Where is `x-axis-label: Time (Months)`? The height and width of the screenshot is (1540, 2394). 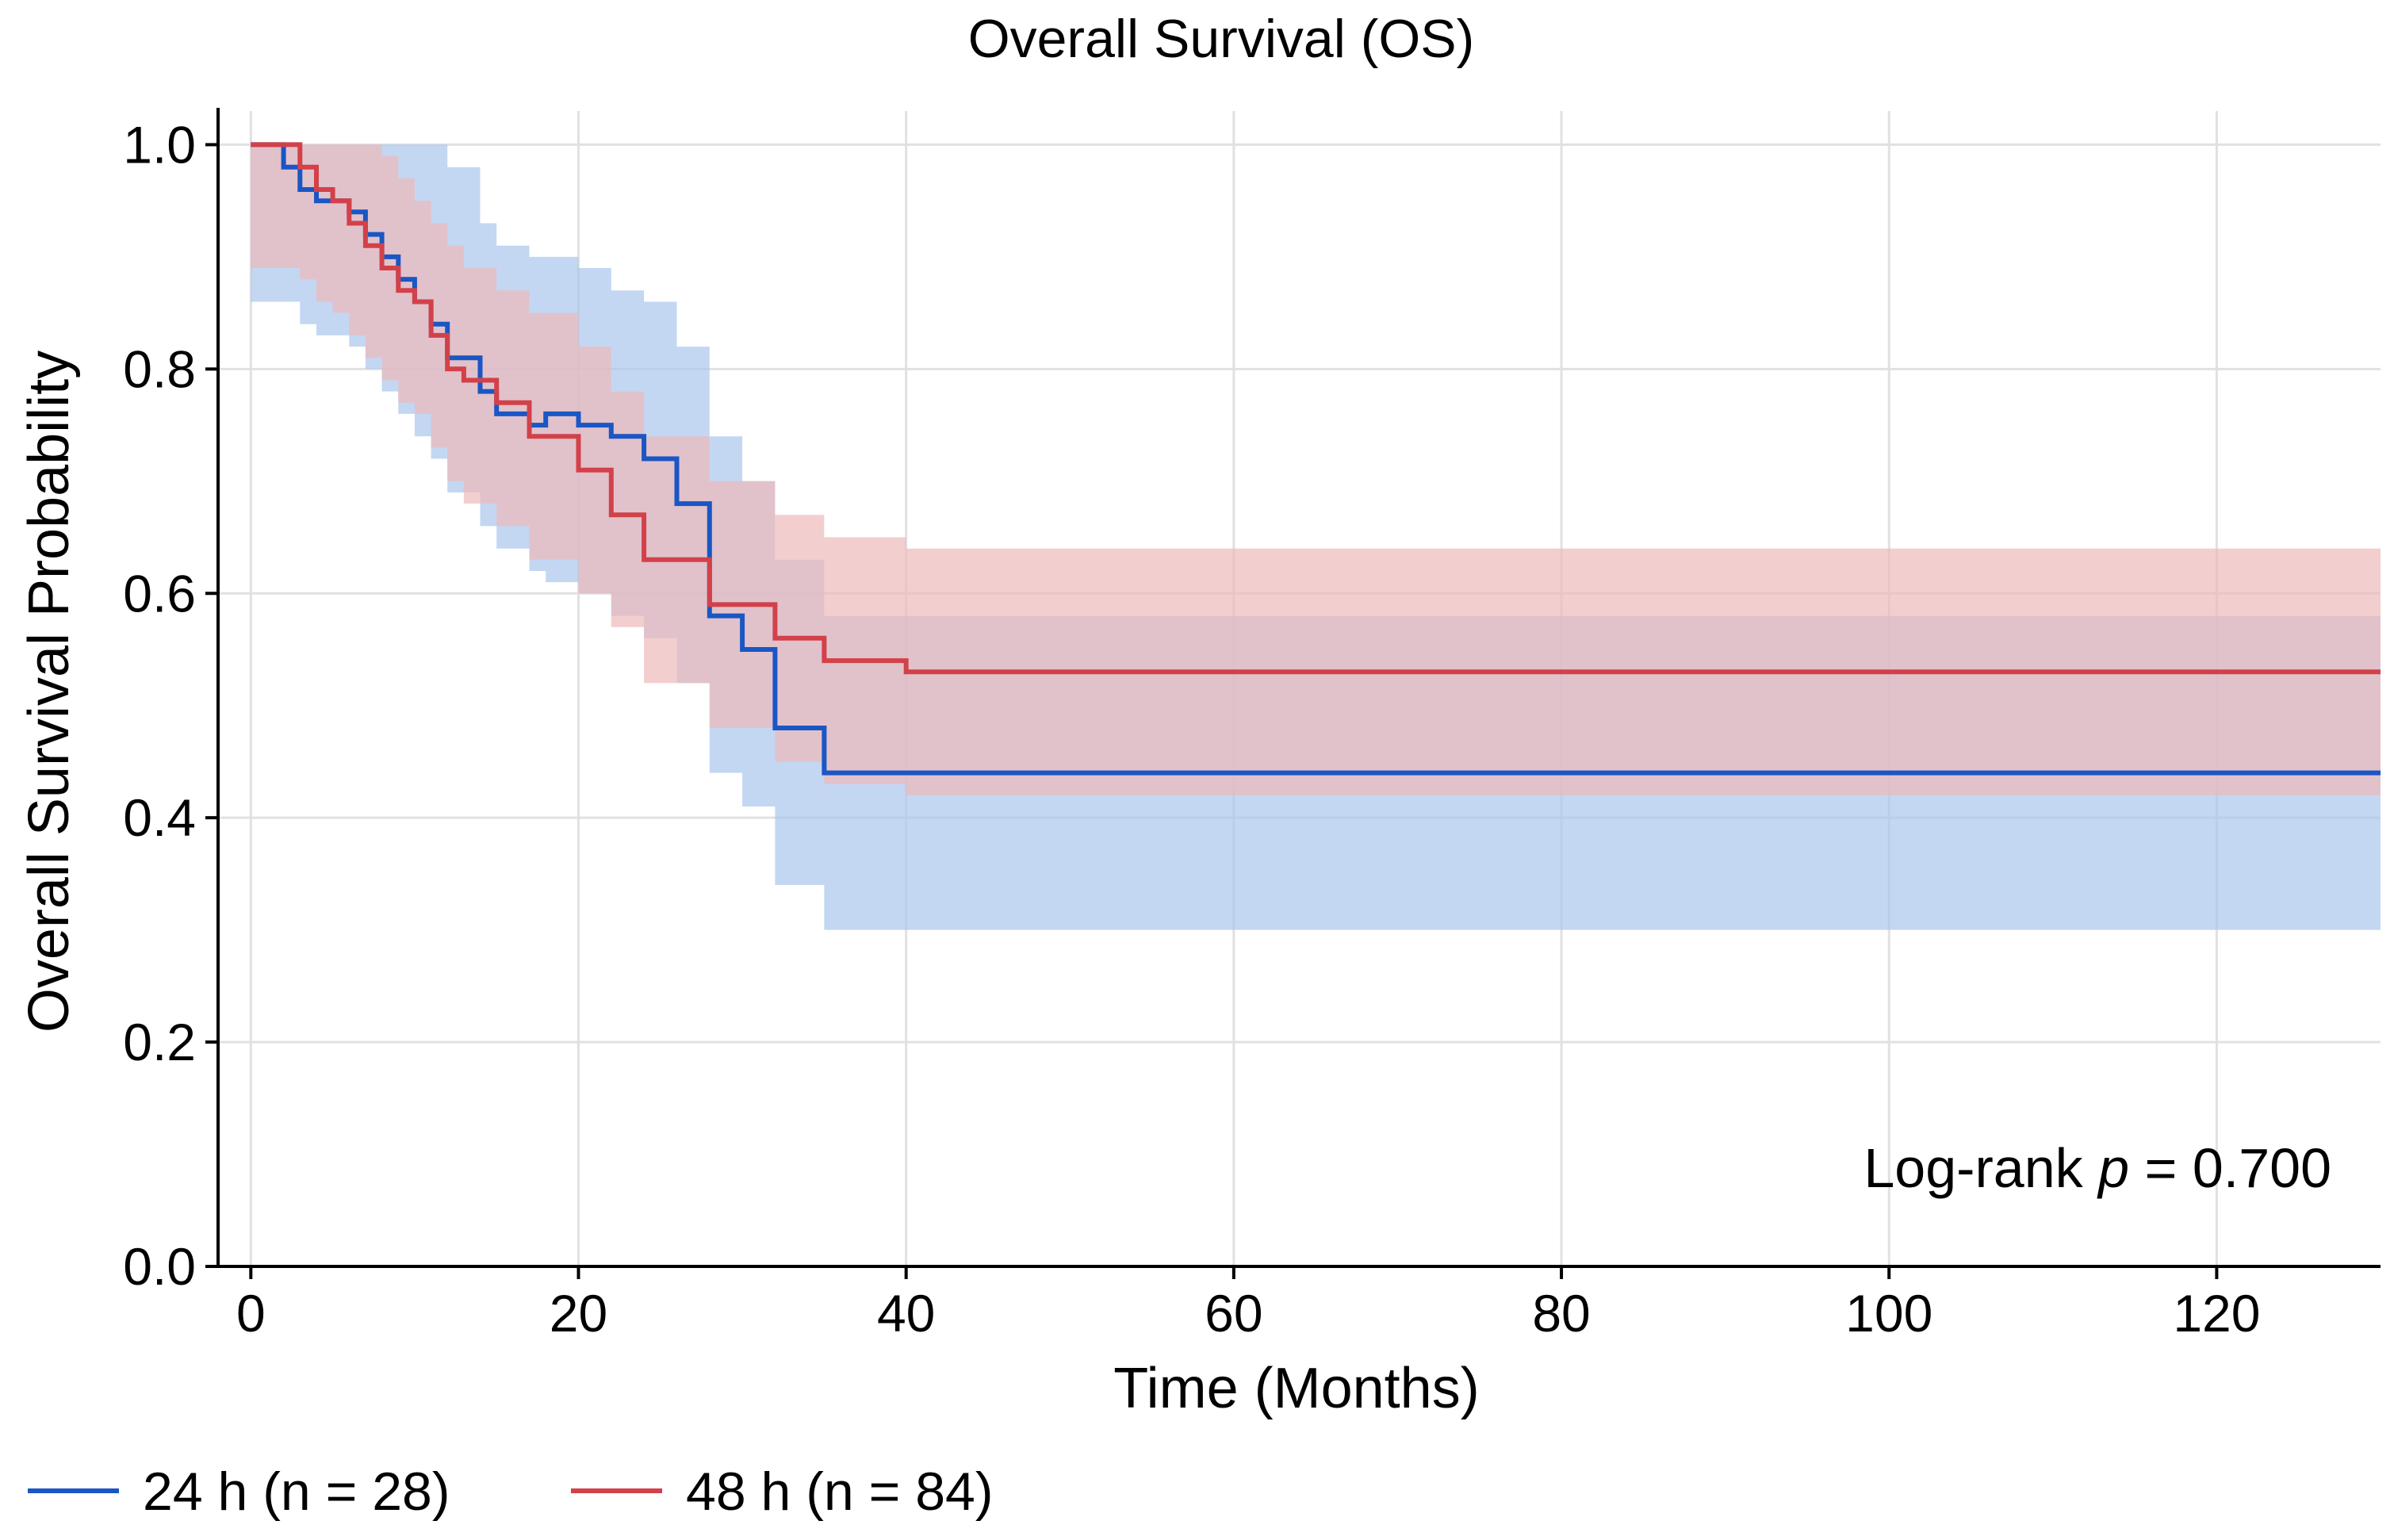 x-axis-label: Time (Months) is located at coordinates (1296, 1388).